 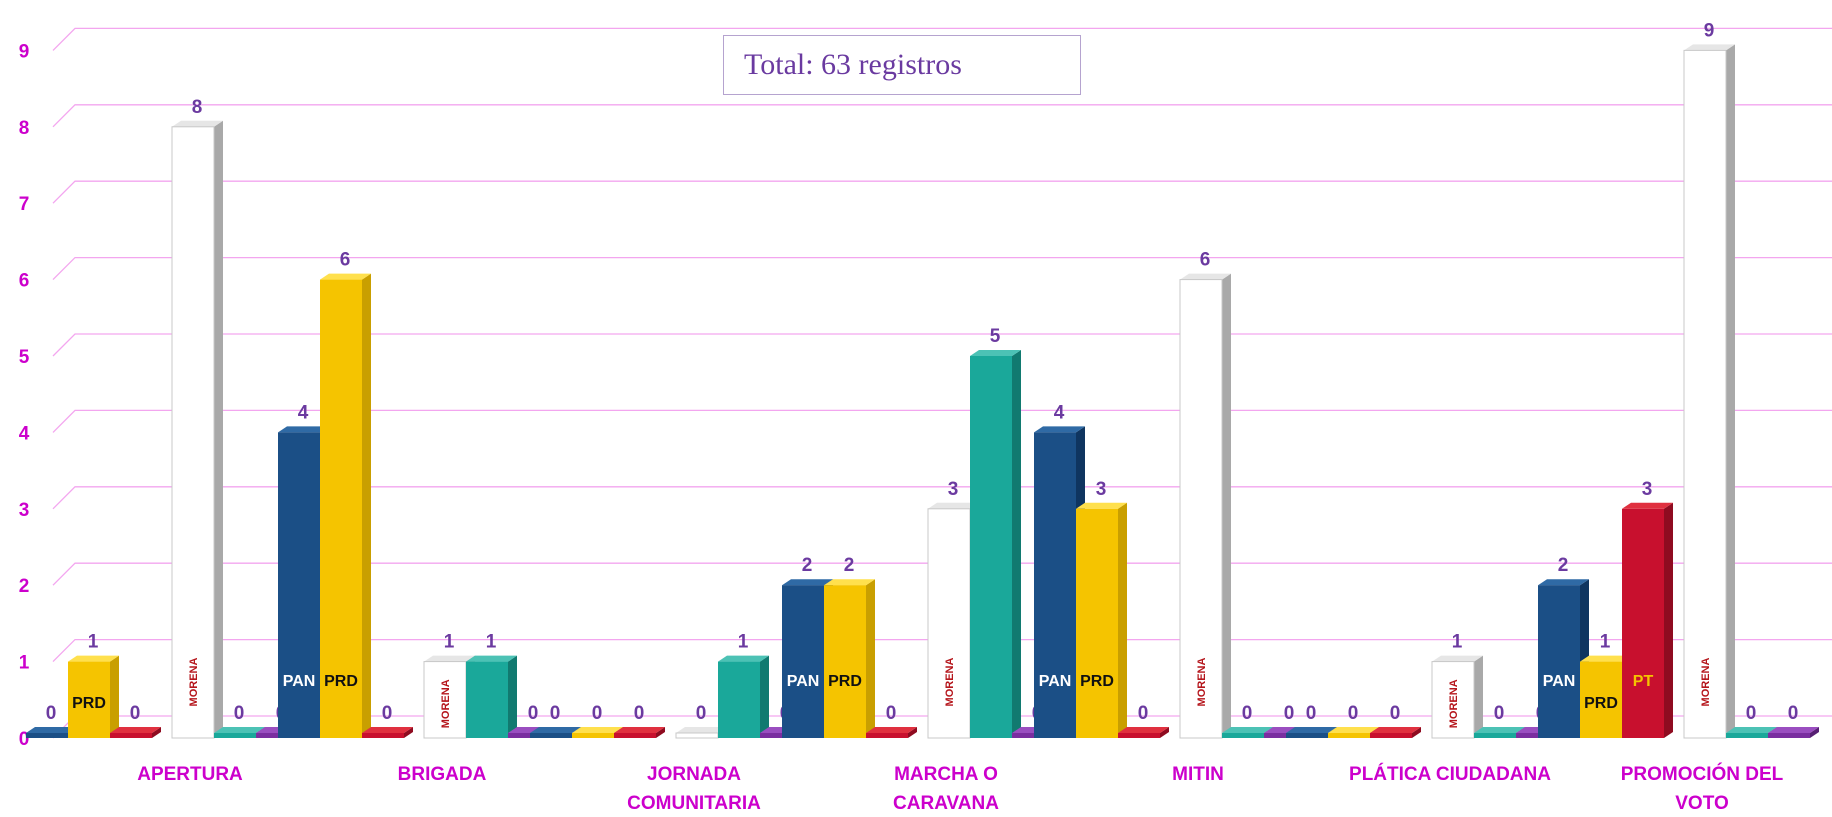 What do you see at coordinates (946, 803) in the screenshot?
I see `category-label: CARAVANA` at bounding box center [946, 803].